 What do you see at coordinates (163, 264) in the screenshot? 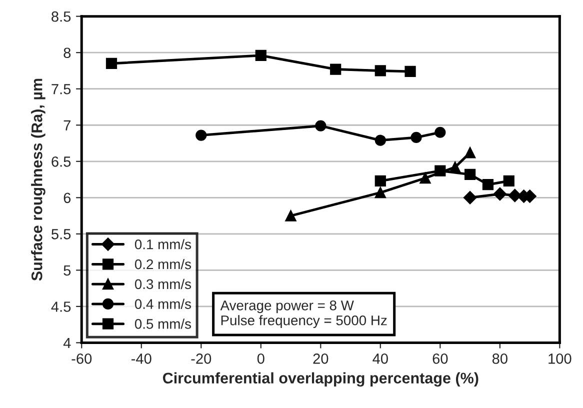
I see `legend-label: 0.2 mm/s` at bounding box center [163, 264].